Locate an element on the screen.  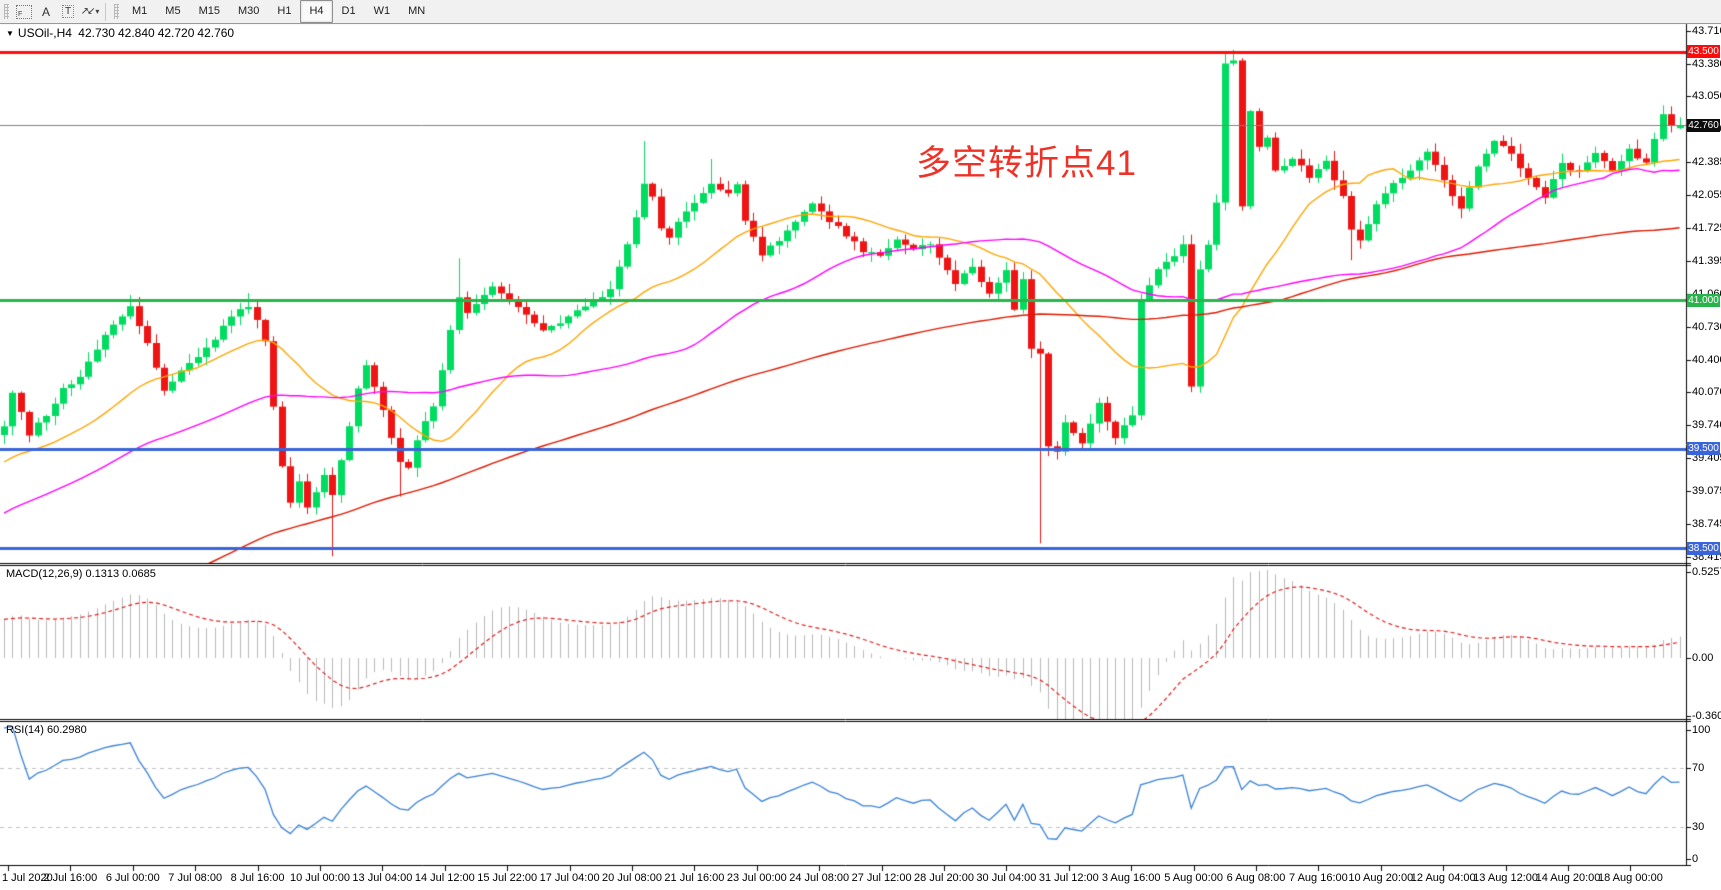
timeframe-button-d1: D1 is located at coordinates (348, 11).